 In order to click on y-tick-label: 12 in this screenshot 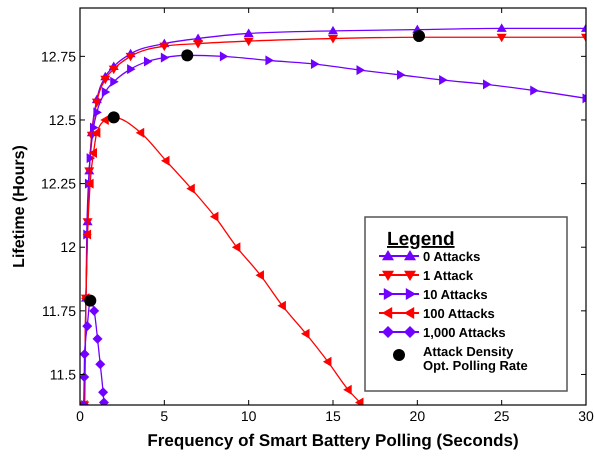, I will do `click(68, 247)`.